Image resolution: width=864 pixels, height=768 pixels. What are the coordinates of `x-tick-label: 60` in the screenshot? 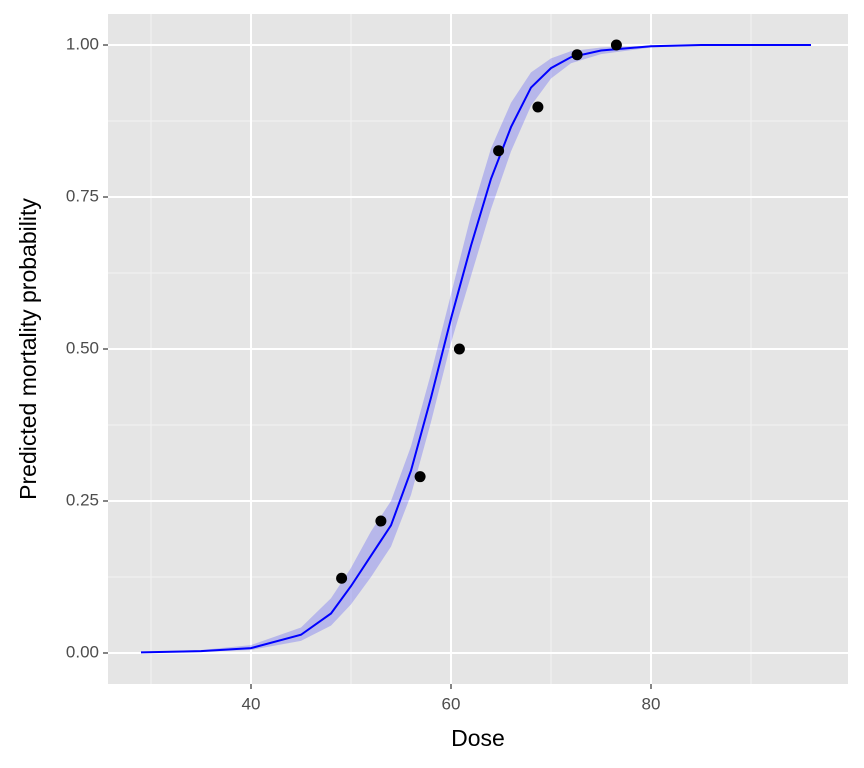 It's located at (451, 703).